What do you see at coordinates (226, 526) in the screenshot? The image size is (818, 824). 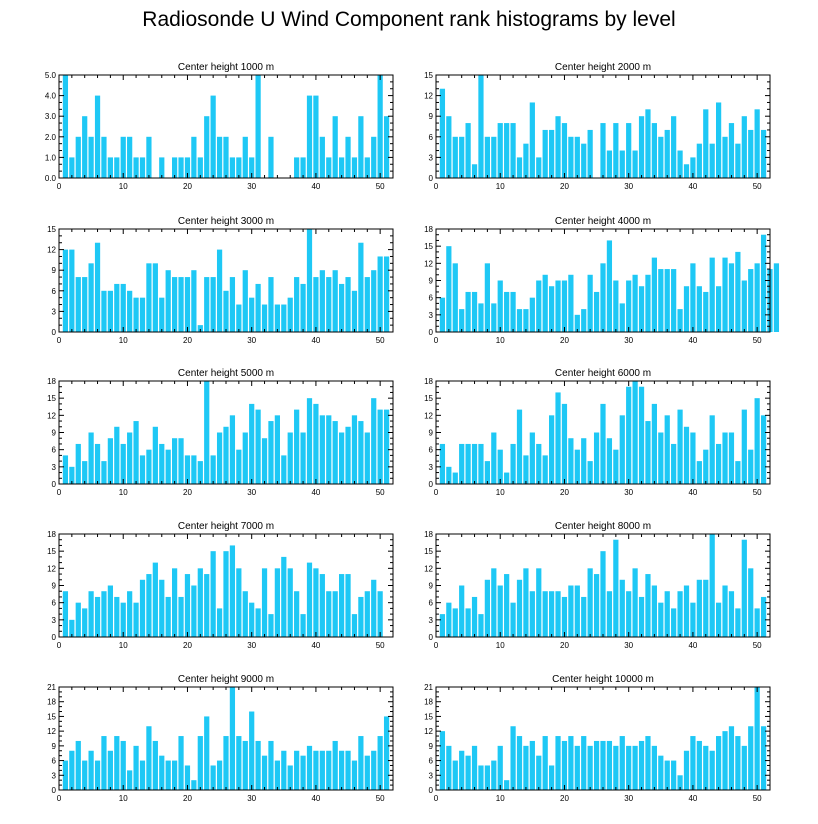 I see `panel-title: Center height 7000 m` at bounding box center [226, 526].